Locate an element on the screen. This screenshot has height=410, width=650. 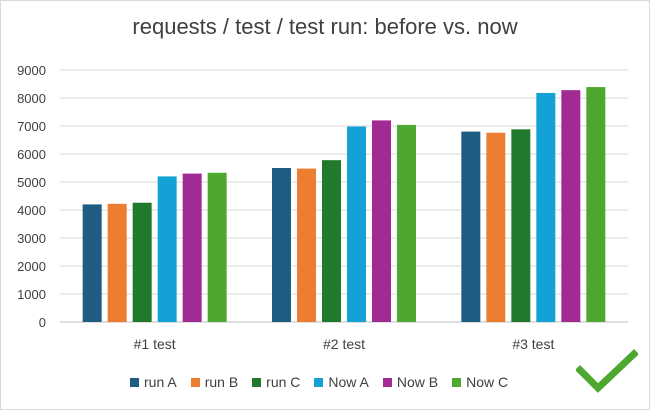
legend-label: Now B is located at coordinates (417, 382).